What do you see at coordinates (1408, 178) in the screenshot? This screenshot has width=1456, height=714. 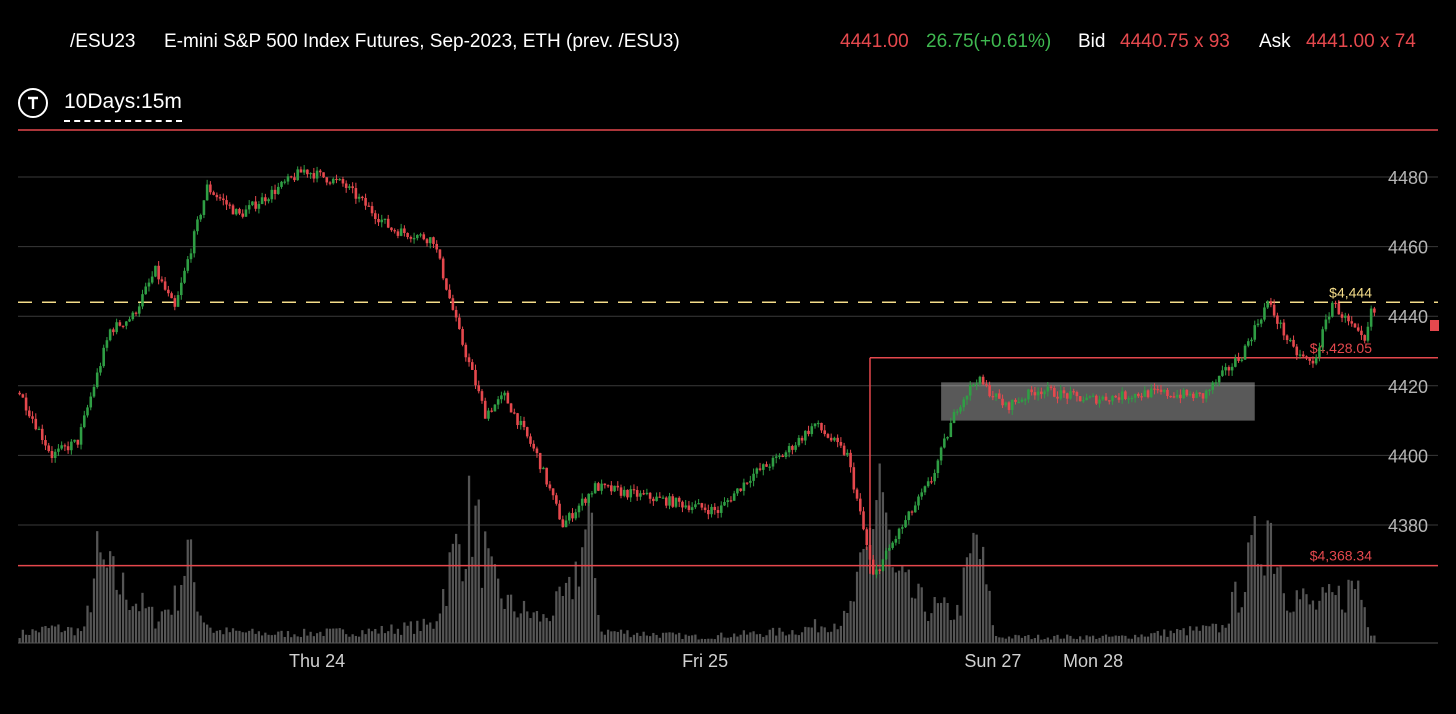 I see `y-tick-label: 4480` at bounding box center [1408, 178].